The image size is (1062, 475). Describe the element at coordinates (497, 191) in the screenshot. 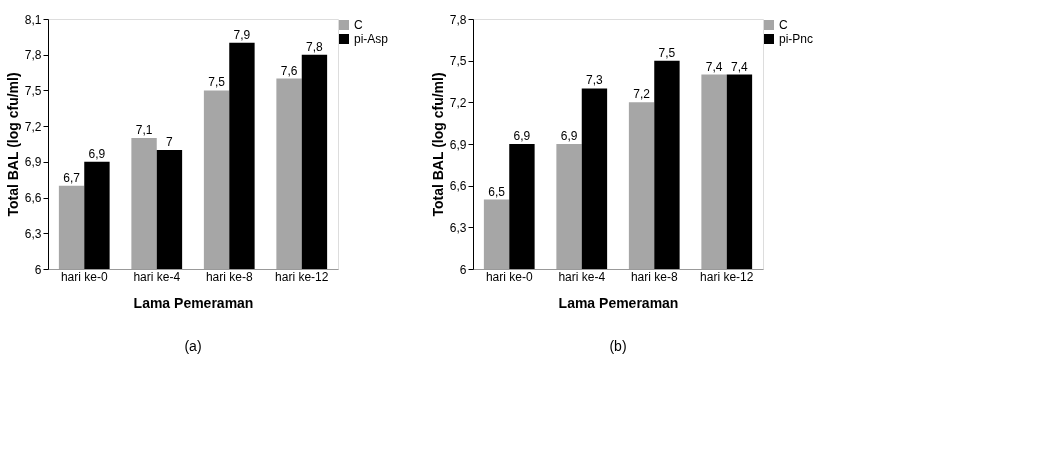

I see `data-label: 6,5` at that location.